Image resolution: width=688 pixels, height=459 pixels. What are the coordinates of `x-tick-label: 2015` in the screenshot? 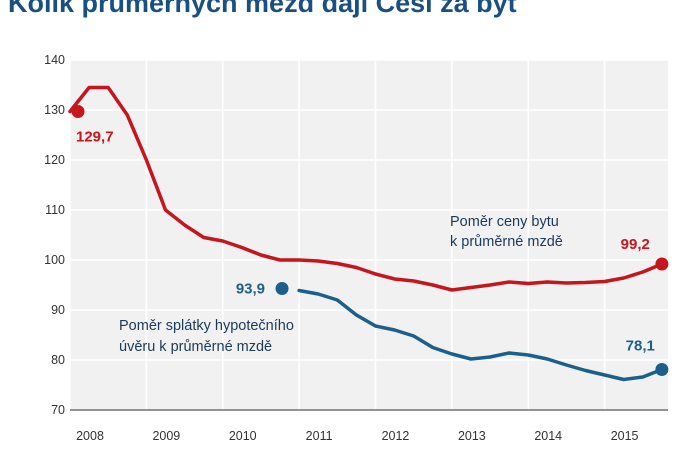 It's located at (625, 436).